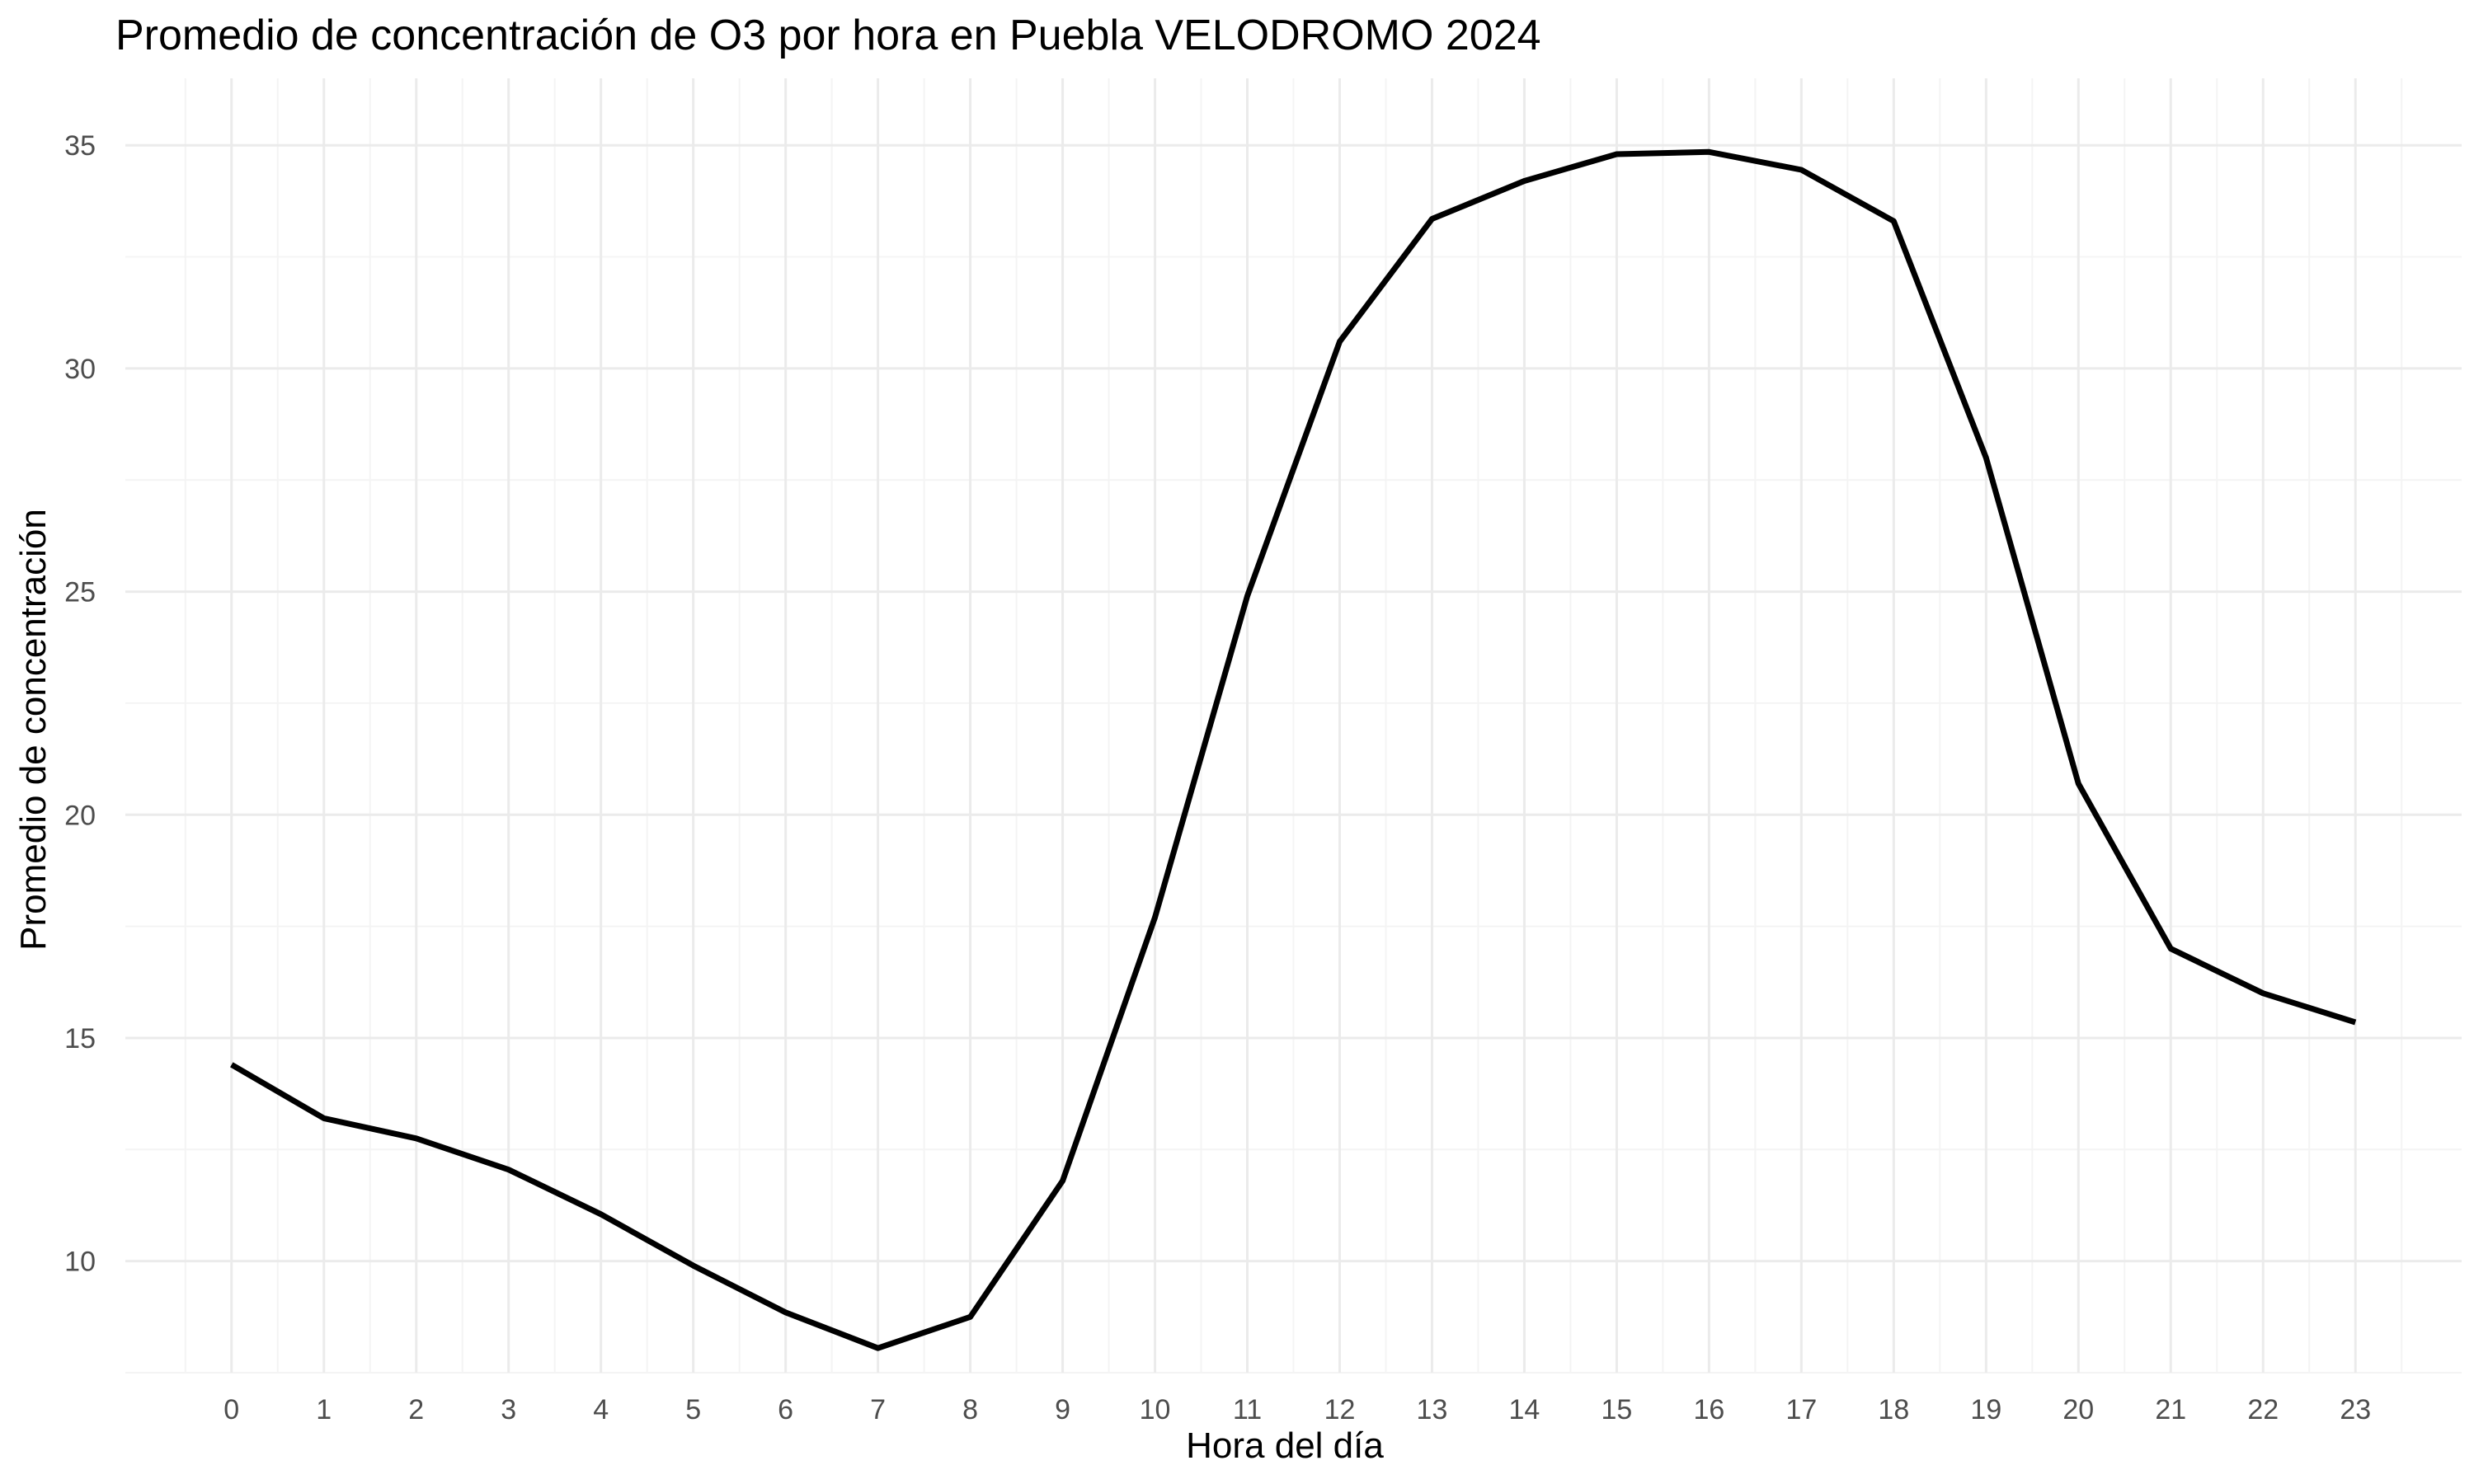 Image resolution: width=2474 pixels, height=1484 pixels. Describe the element at coordinates (1062, 1409) in the screenshot. I see `x-tick-label: 9` at that location.